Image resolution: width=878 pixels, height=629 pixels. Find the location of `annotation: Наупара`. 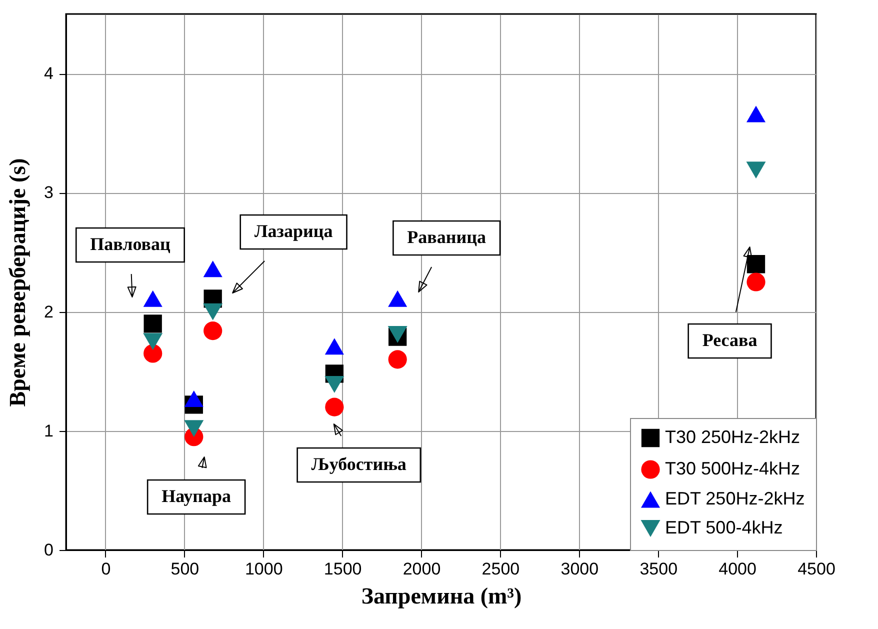

annotation: Наупара is located at coordinates (197, 496).